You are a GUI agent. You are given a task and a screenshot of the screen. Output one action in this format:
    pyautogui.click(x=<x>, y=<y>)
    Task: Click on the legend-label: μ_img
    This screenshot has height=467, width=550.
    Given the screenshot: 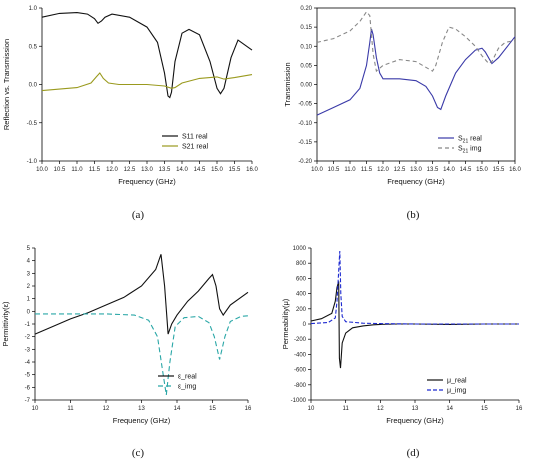 What is the action you would take?
    pyautogui.click(x=456, y=391)
    